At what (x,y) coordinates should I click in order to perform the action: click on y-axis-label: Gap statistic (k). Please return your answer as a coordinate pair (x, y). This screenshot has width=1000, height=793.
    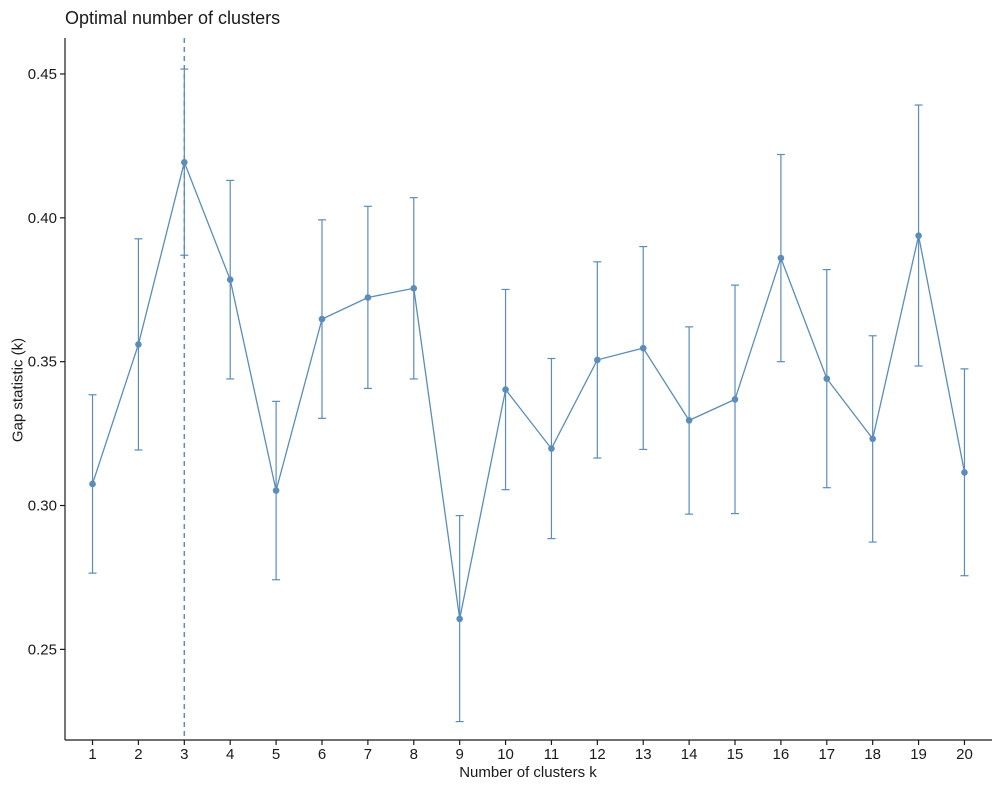
    Looking at the image, I should click on (18, 390).